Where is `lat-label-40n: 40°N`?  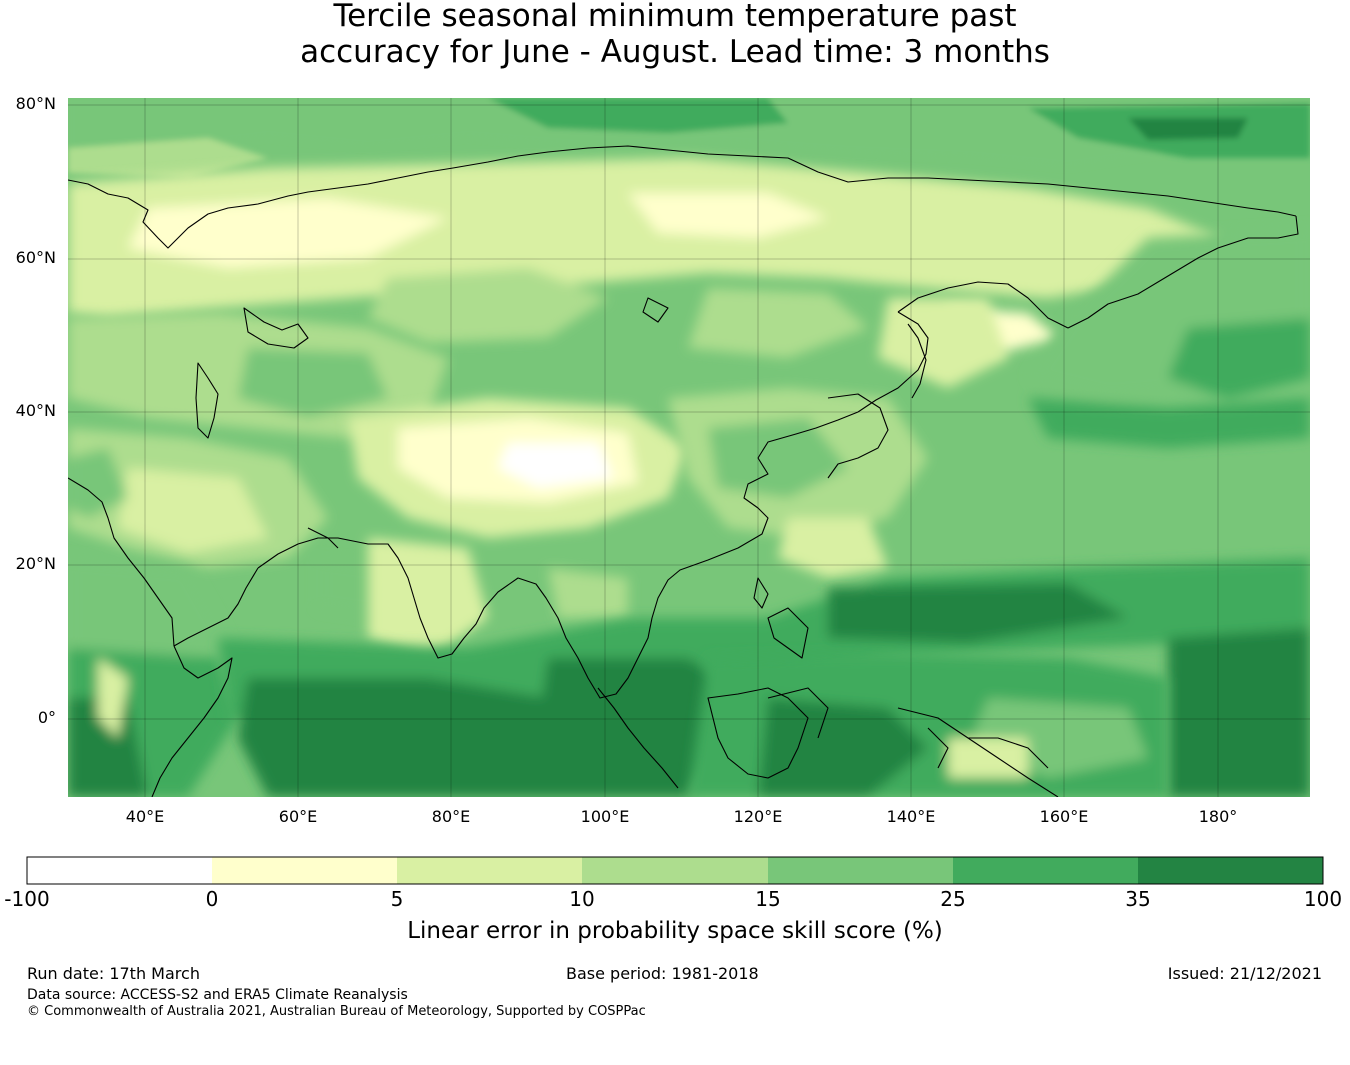 lat-label-40n: 40°N is located at coordinates (35, 410).